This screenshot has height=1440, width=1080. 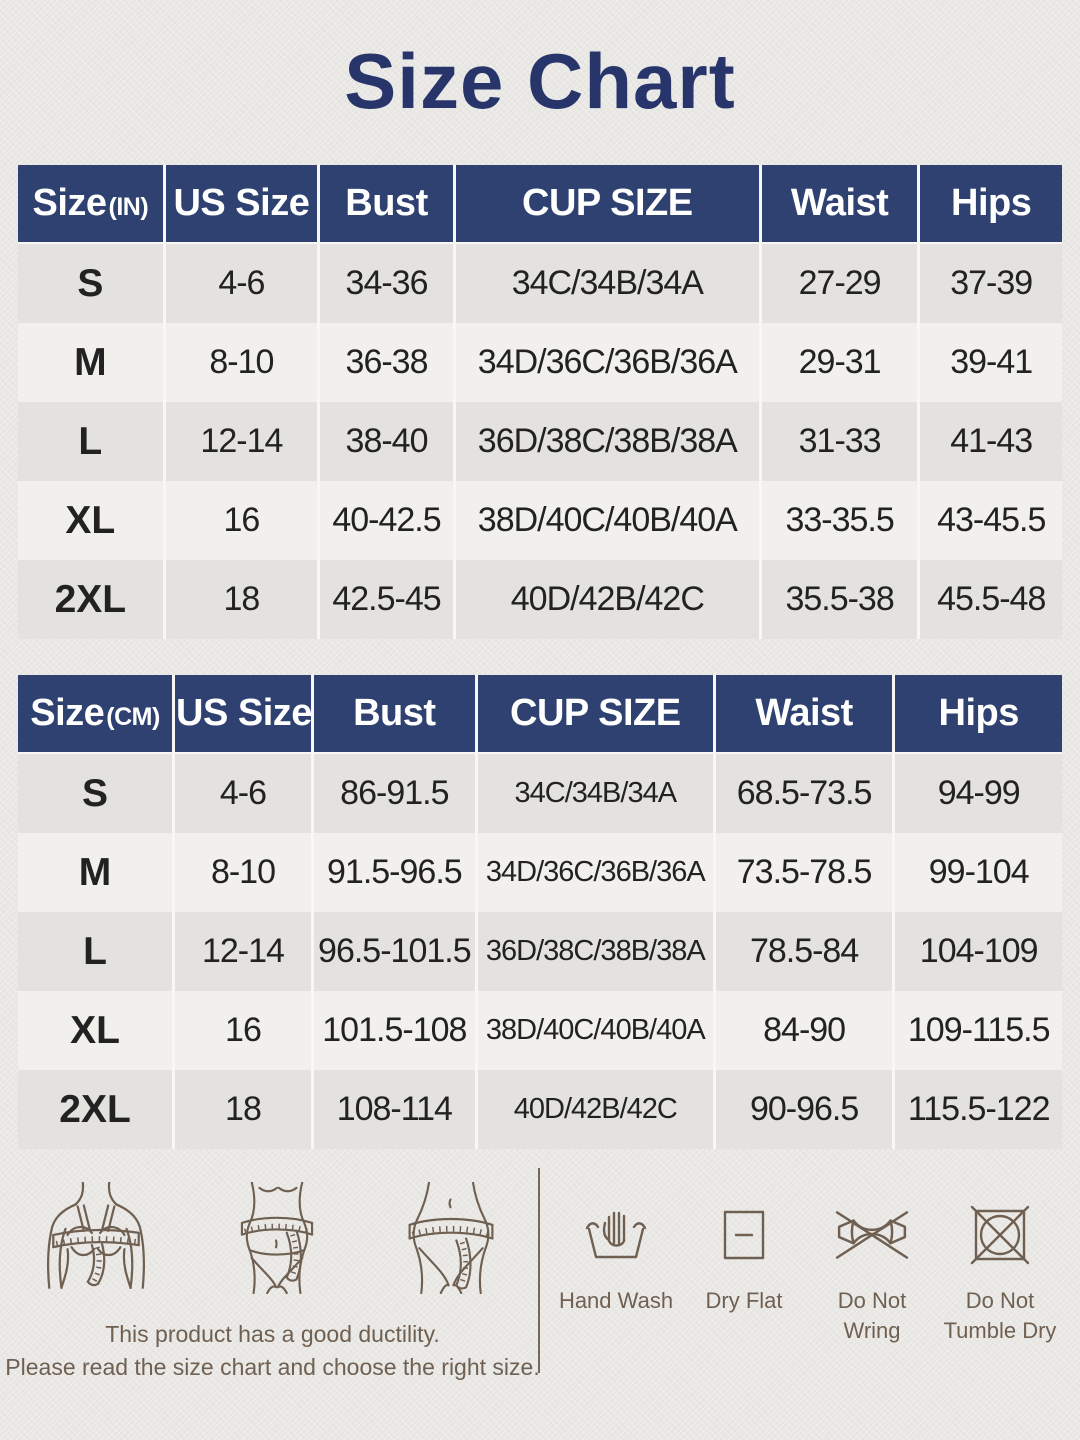 What do you see at coordinates (616, 1235) in the screenshot?
I see `hand-wash-icon` at bounding box center [616, 1235].